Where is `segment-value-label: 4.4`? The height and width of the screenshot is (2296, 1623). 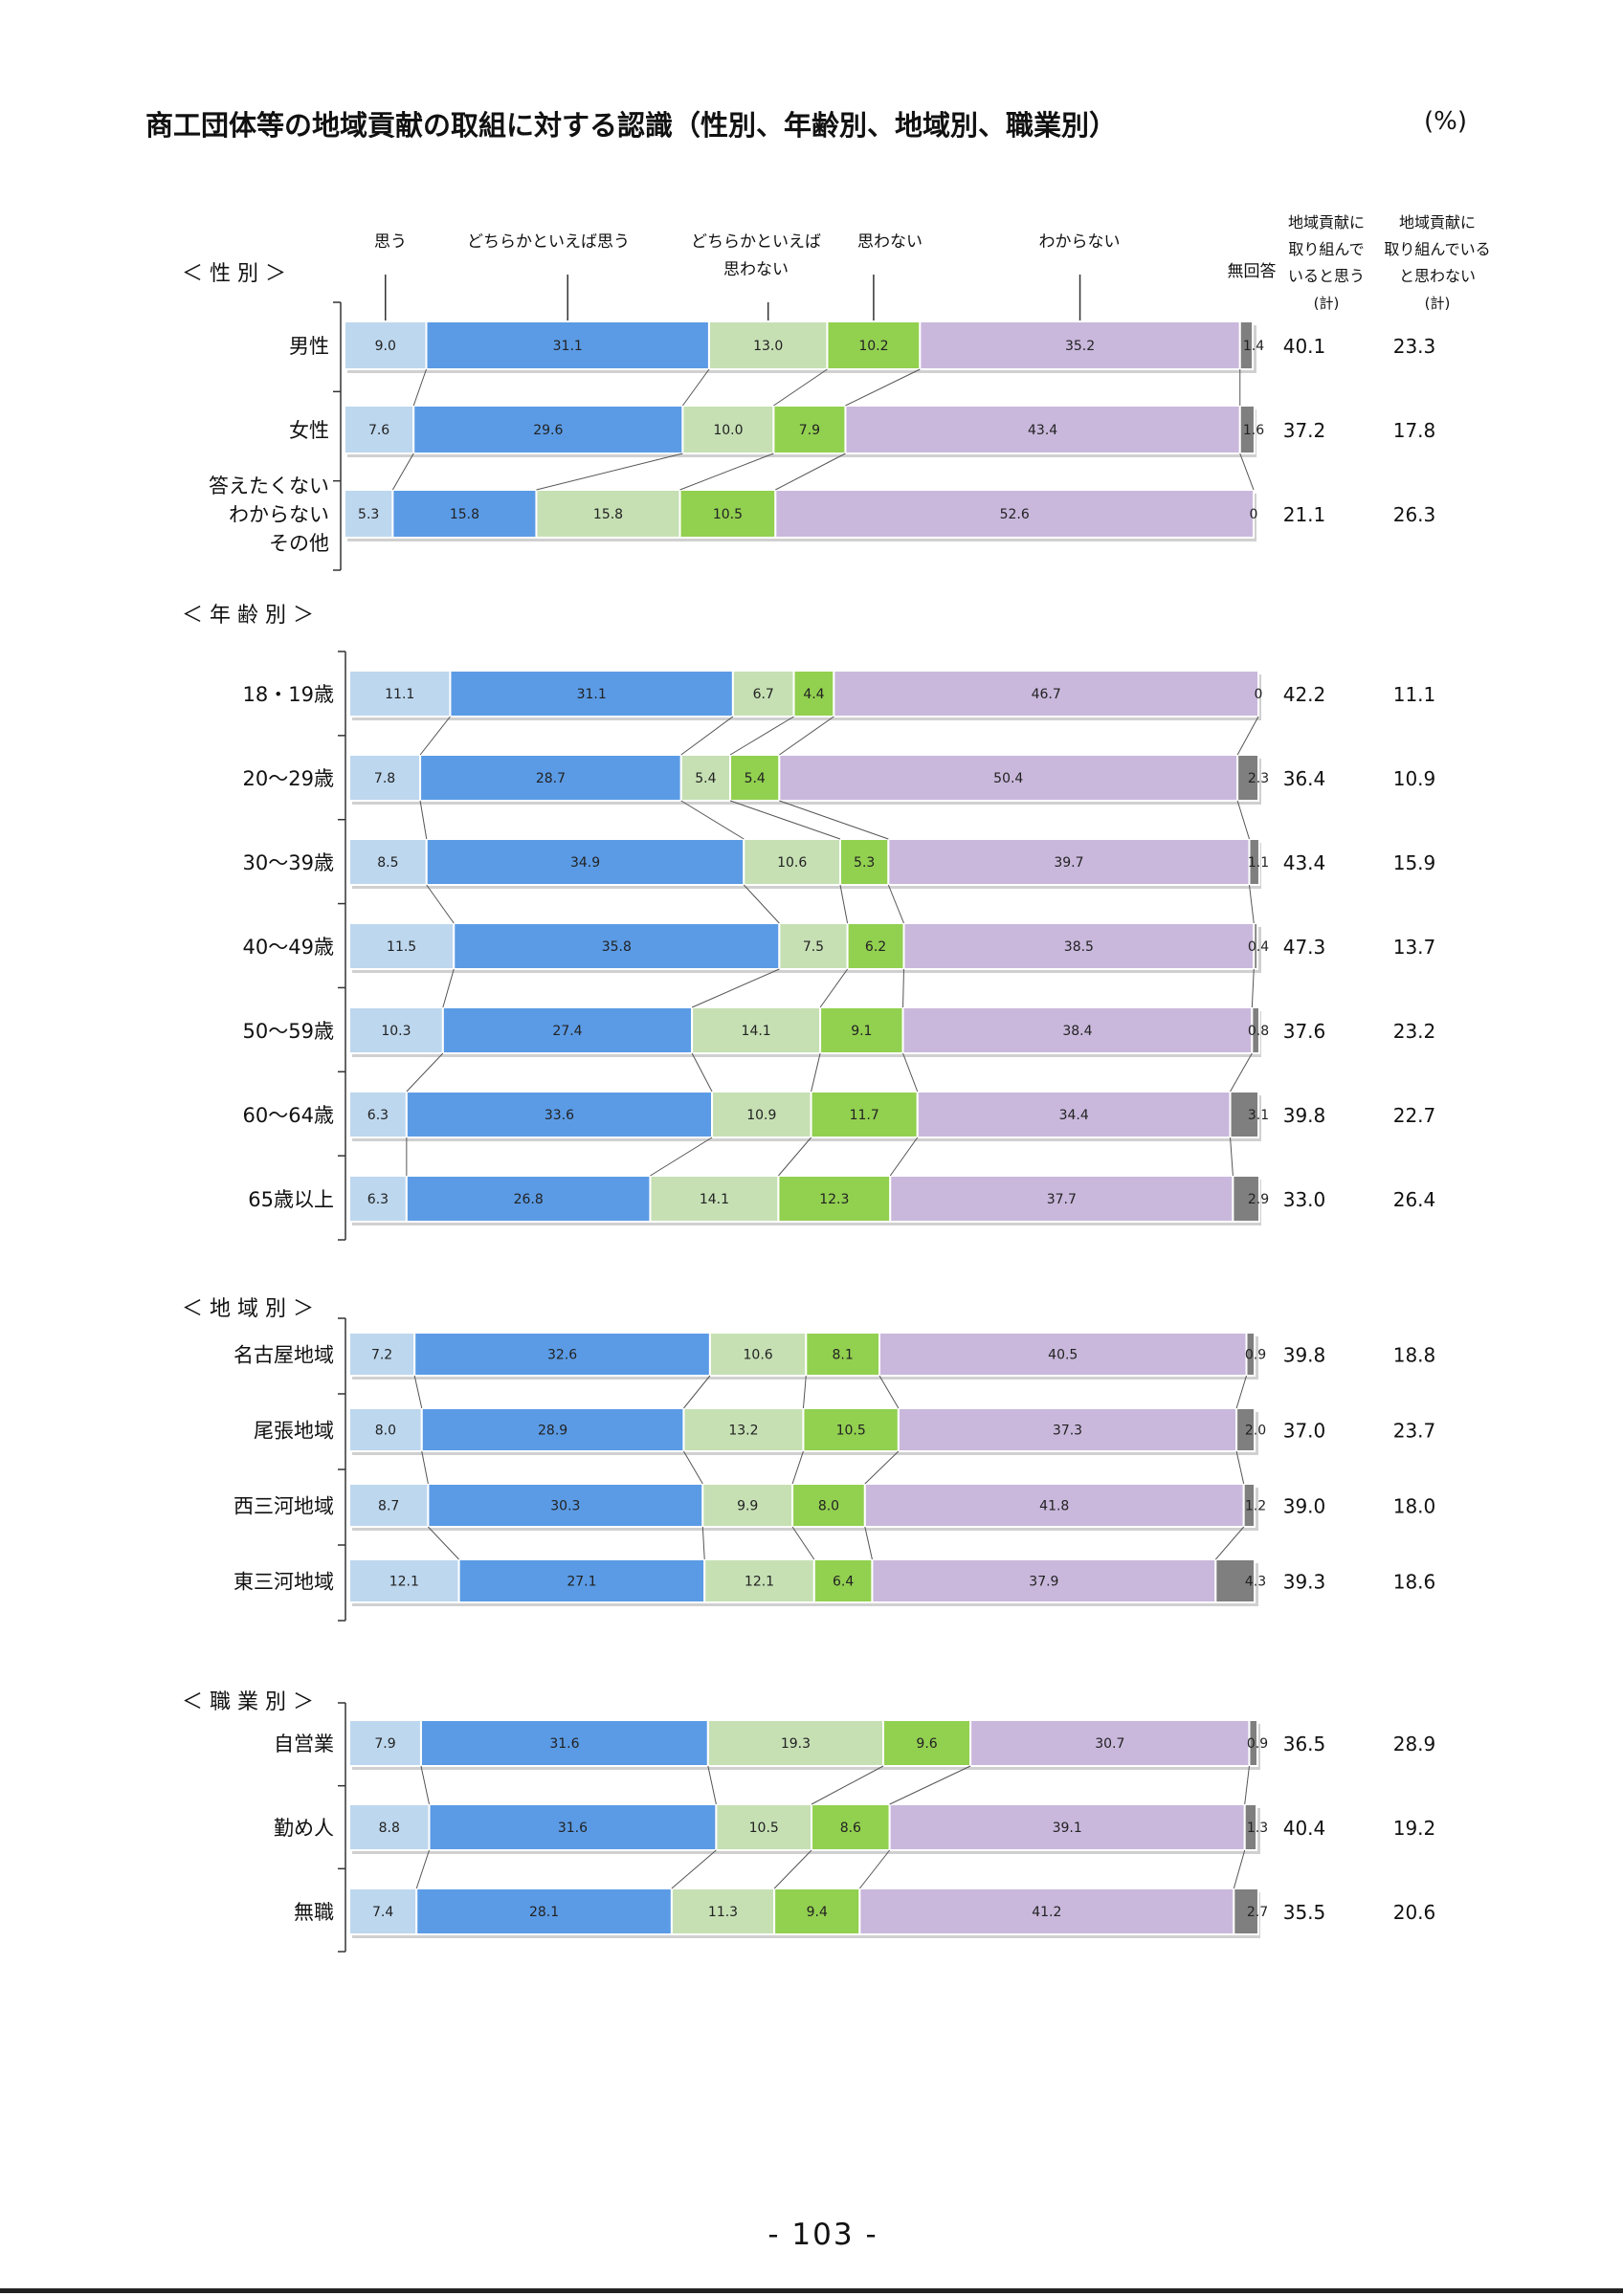 segment-value-label: 4.4 is located at coordinates (813, 695).